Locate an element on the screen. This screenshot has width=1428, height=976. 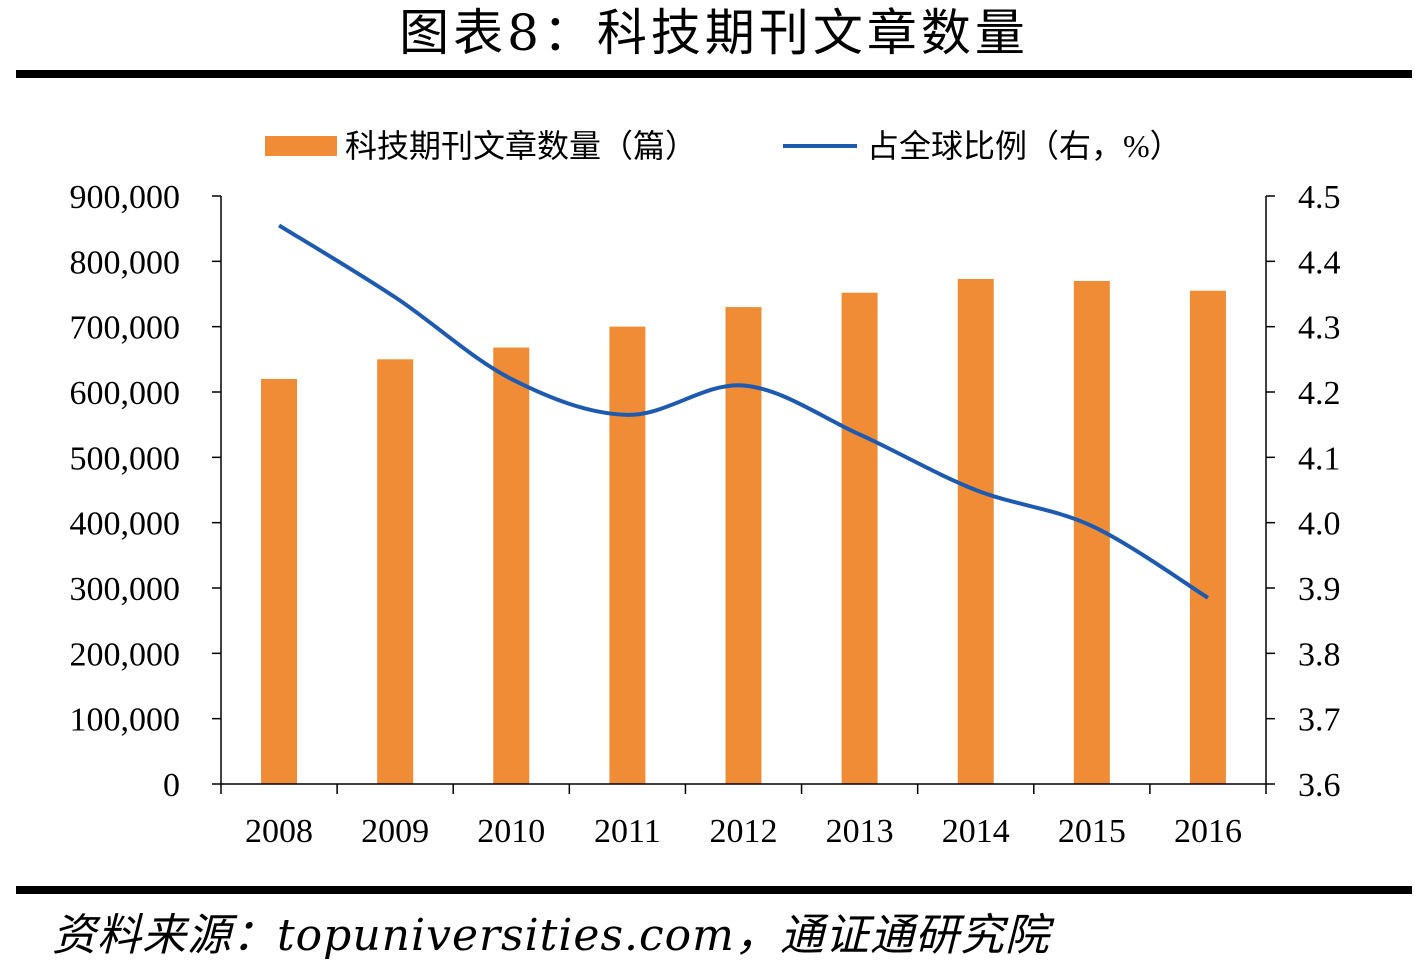
x-tick-label-2016: 2016 is located at coordinates (1208, 831).